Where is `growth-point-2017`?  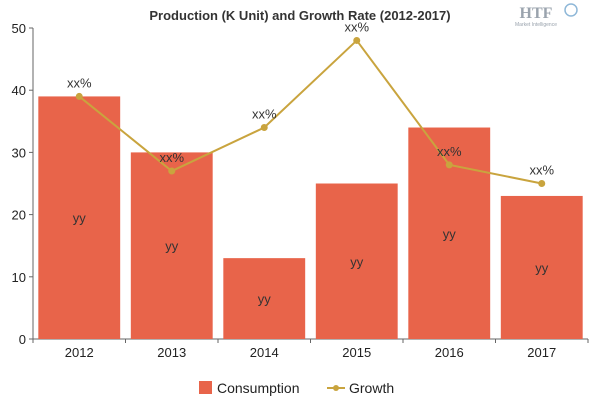 growth-point-2017 is located at coordinates (542, 183).